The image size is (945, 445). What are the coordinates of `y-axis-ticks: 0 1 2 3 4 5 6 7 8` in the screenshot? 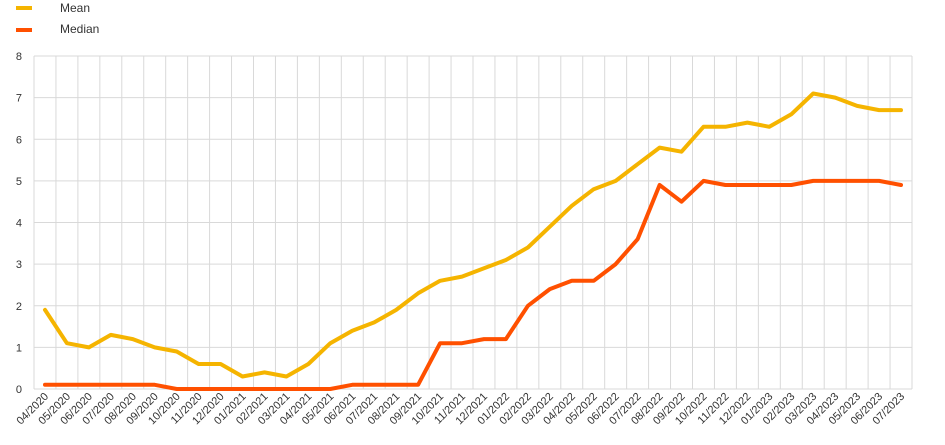 It's located at (19, 223).